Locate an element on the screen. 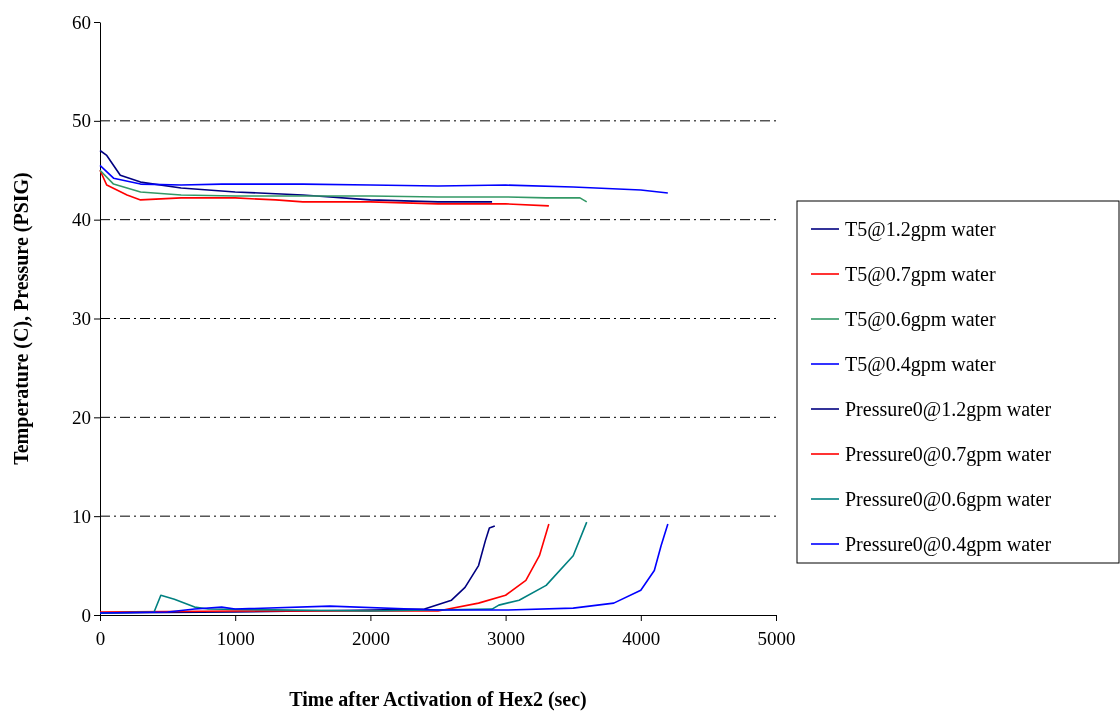  legend-label: Pressure0@0.7gpm water is located at coordinates (948, 454).